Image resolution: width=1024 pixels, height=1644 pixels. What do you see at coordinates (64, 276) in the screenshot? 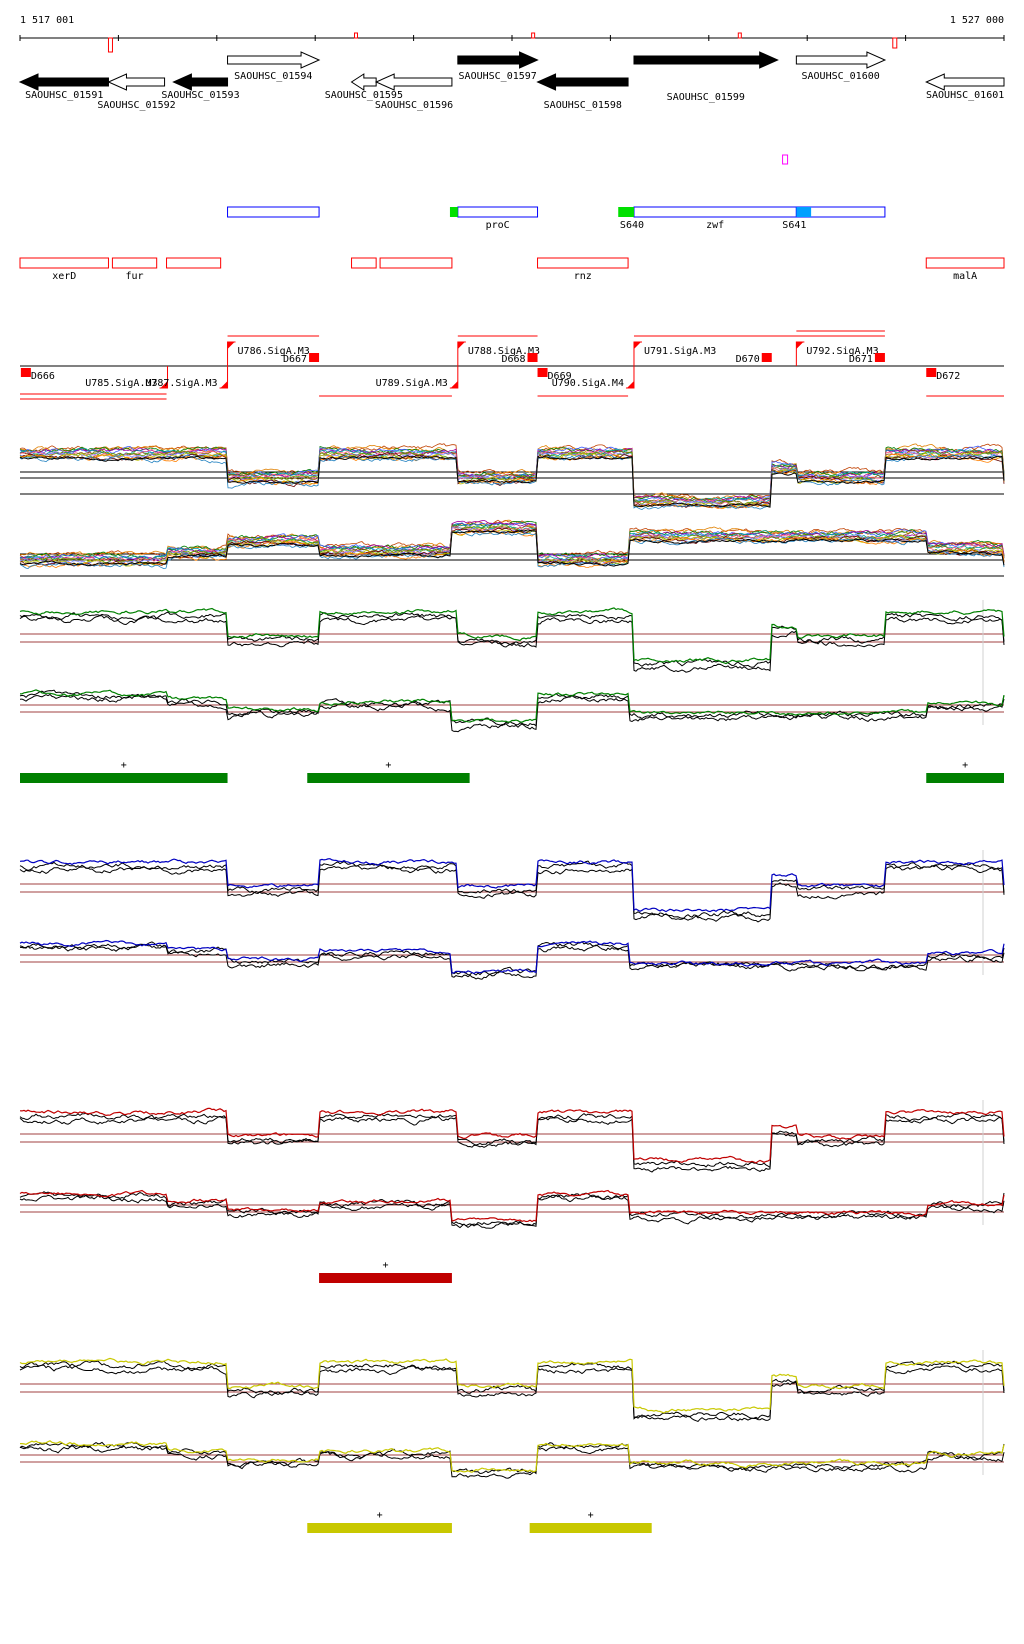
I see `red-feature-label: xerD` at bounding box center [64, 276].